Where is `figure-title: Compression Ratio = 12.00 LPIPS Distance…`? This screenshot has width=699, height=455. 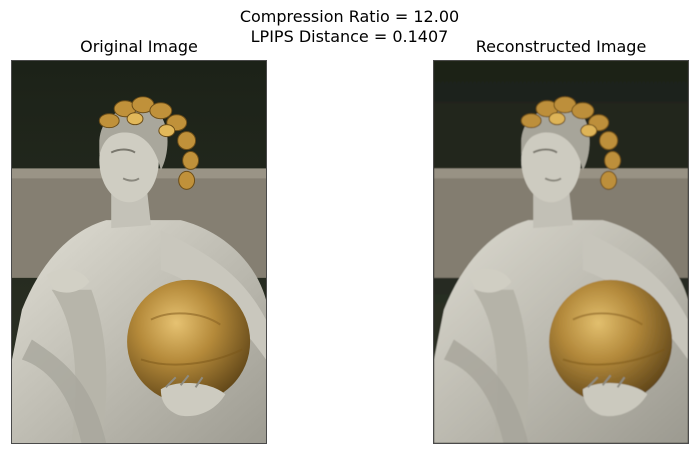 figure-title: Compression Ratio = 12.00 LPIPS Distance… is located at coordinates (349, 27).